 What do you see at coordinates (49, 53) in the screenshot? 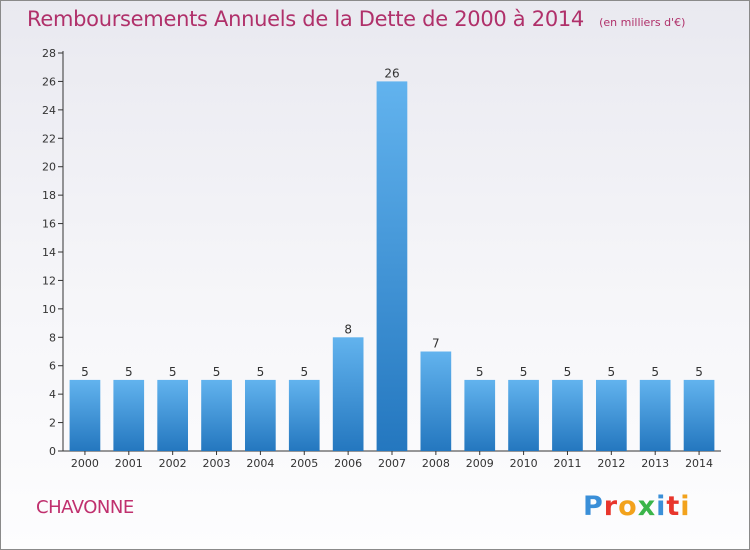
I see `y-tick-label: 28` at bounding box center [49, 53].